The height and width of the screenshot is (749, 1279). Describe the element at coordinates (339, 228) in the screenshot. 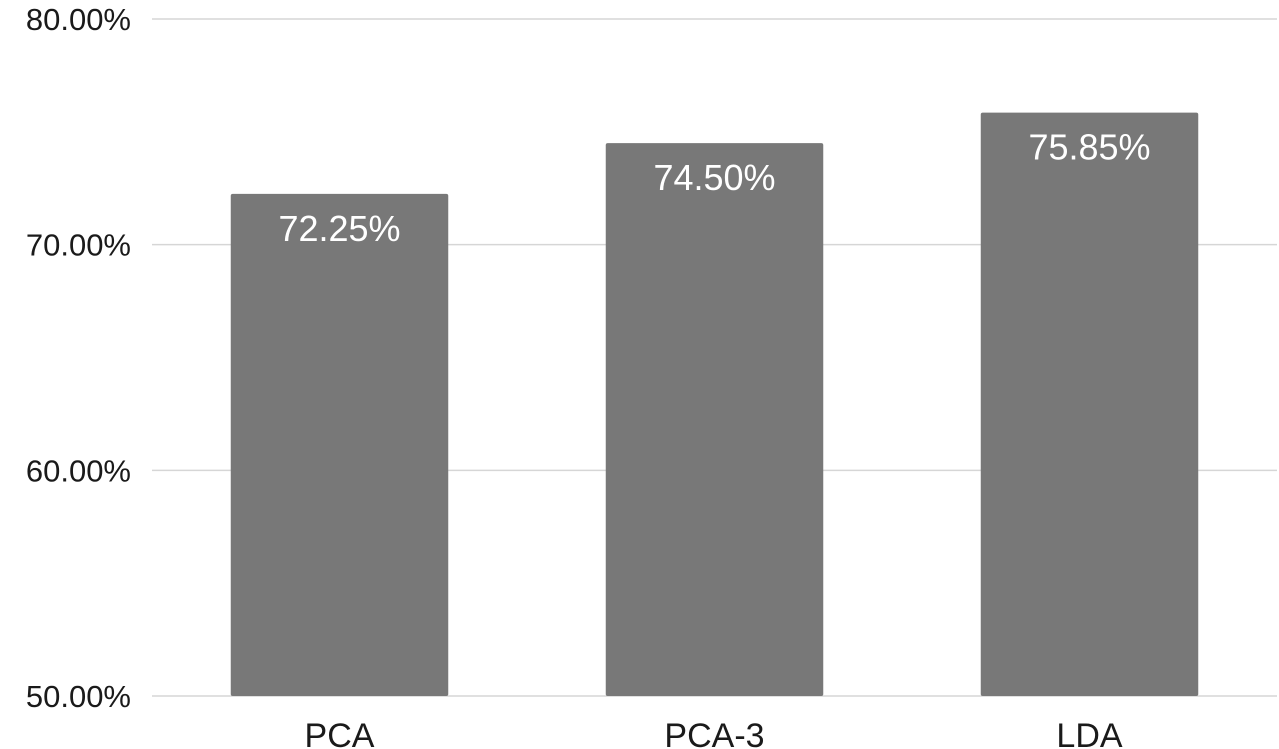

I see `data-label: 72.25%` at that location.